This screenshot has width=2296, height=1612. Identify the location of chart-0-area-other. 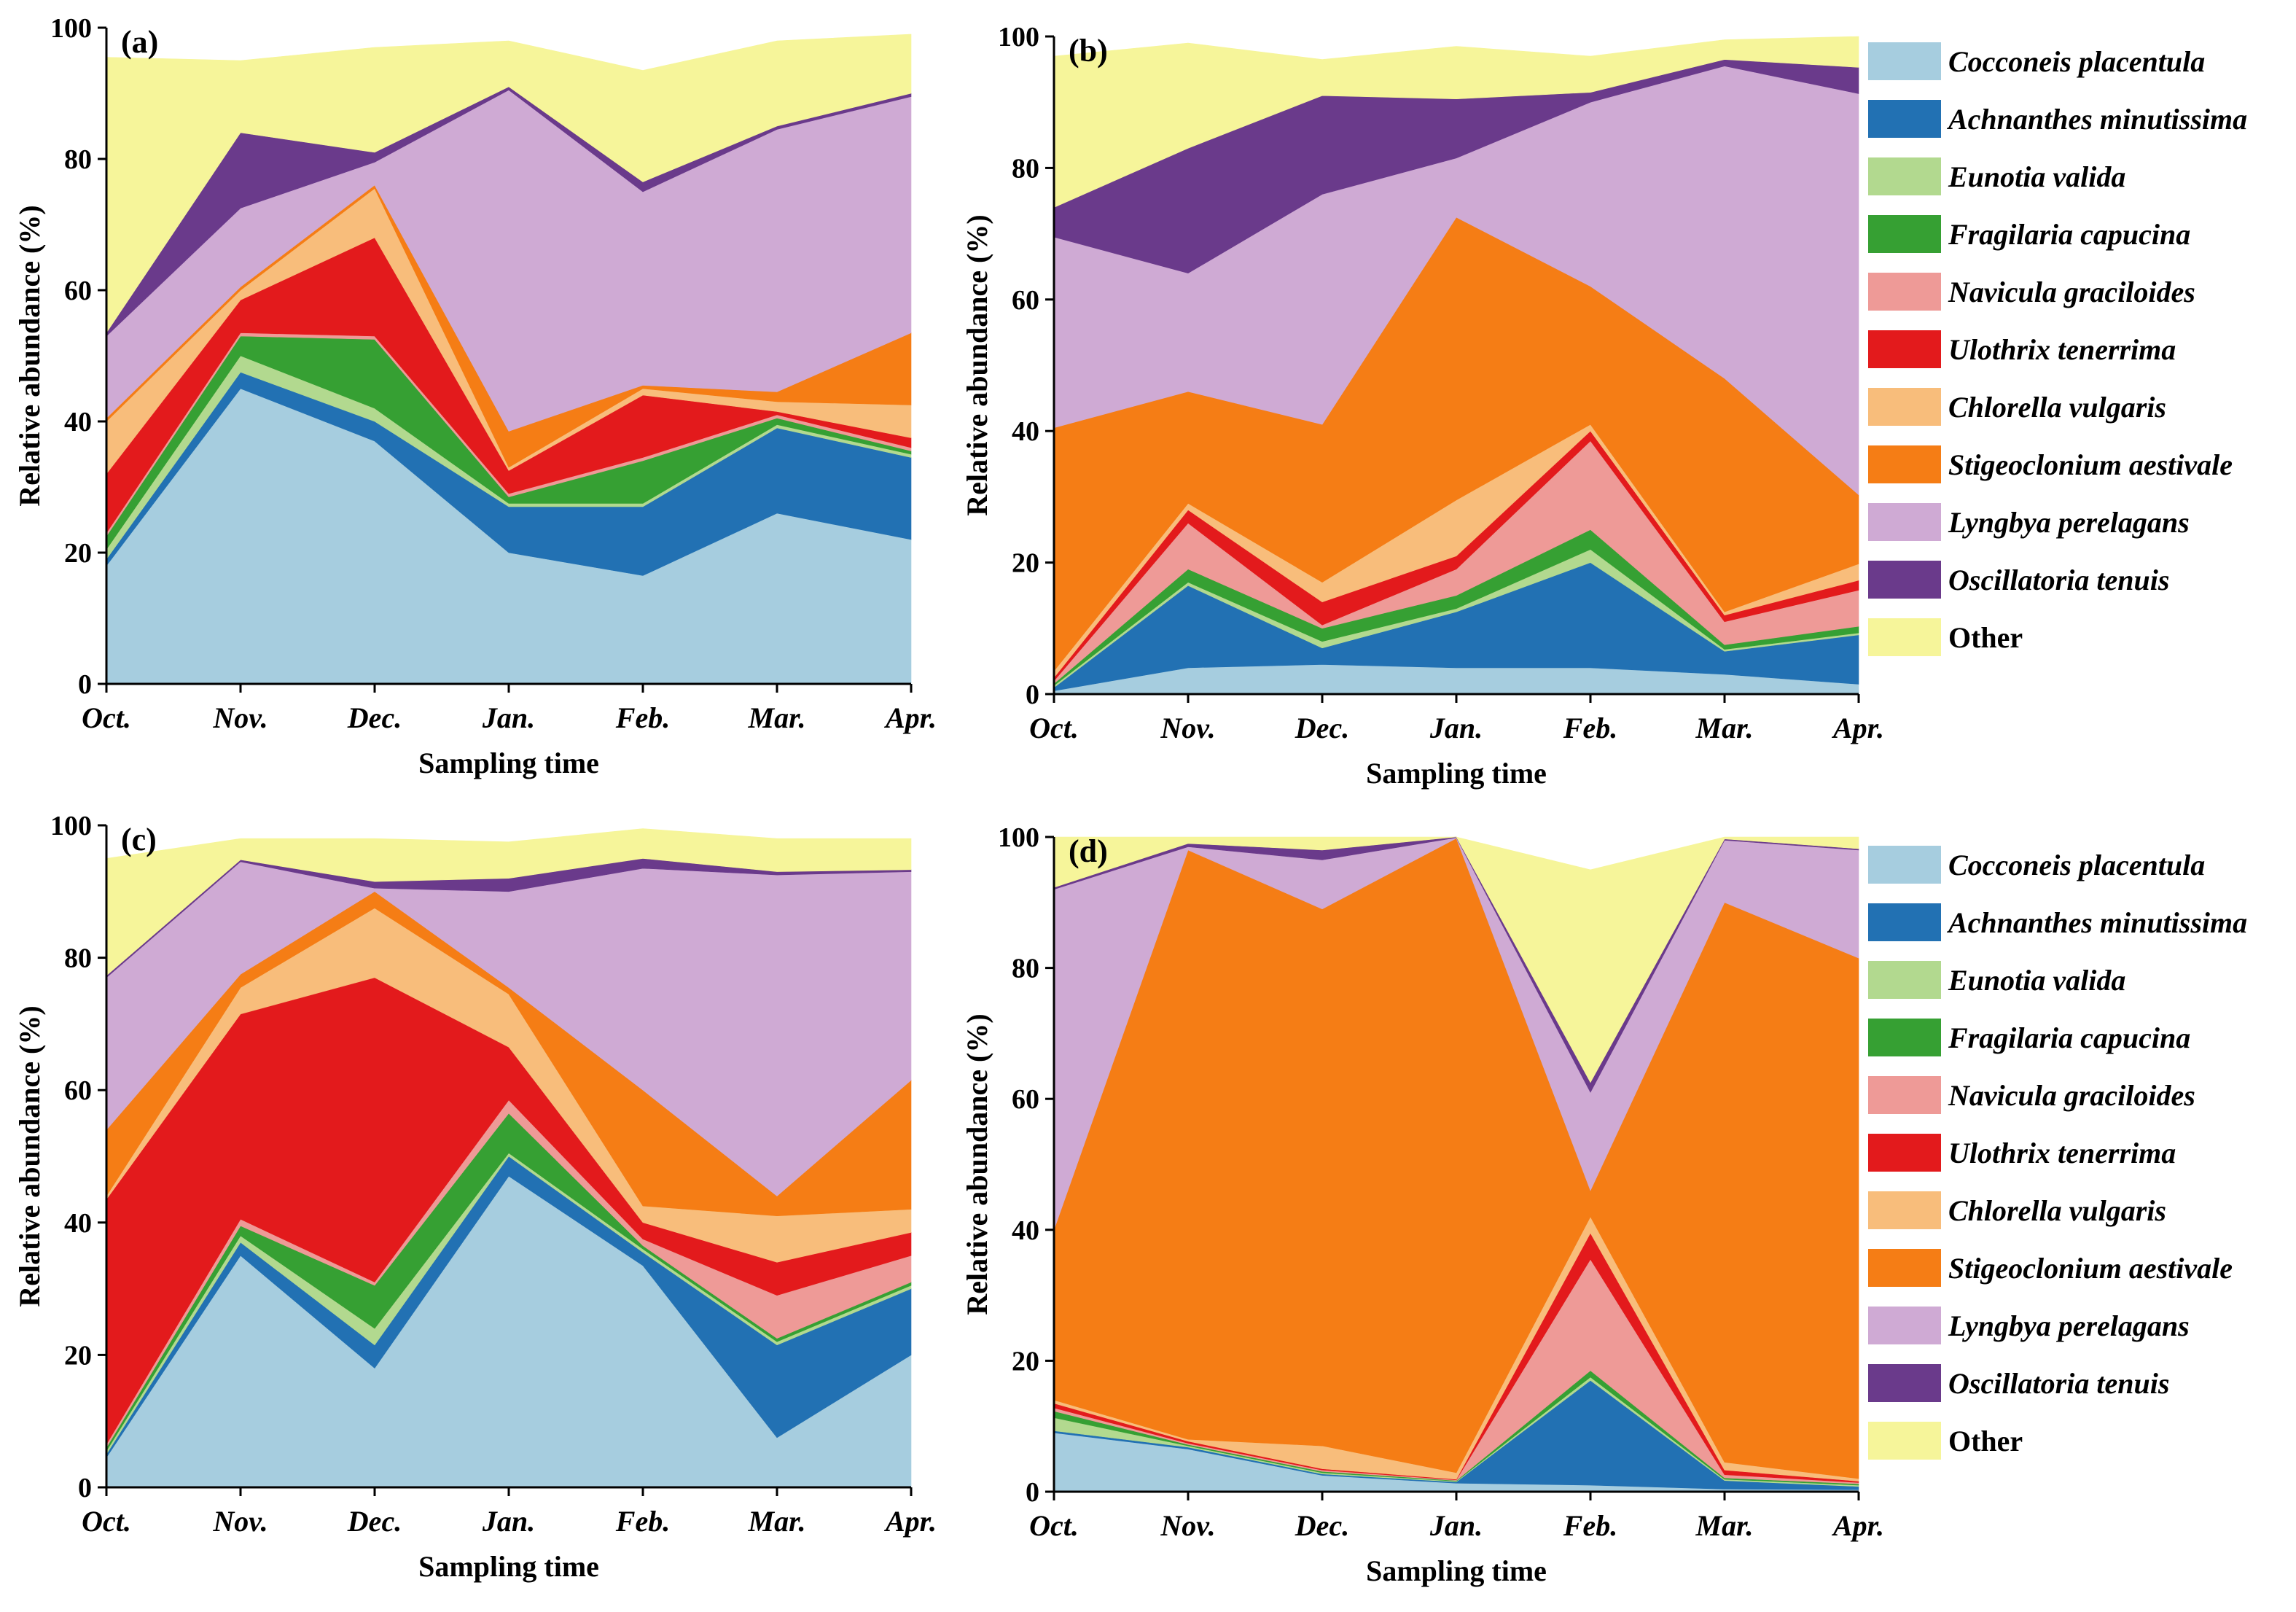
(509, 184).